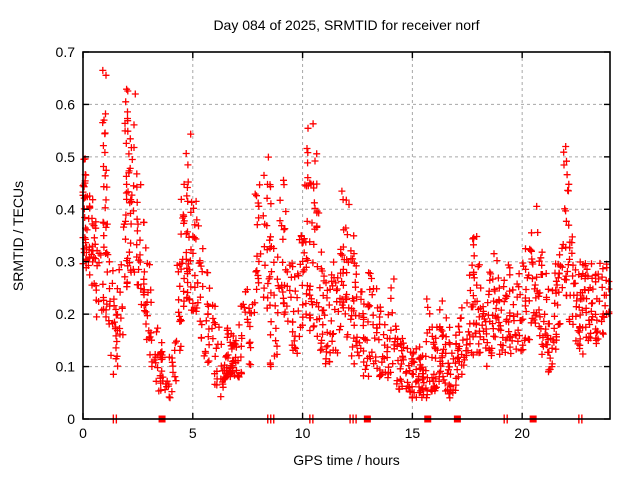 The width and height of the screenshot is (640, 480). What do you see at coordinates (66, 104) in the screenshot?
I see `y-tick-label: 0.6` at bounding box center [66, 104].